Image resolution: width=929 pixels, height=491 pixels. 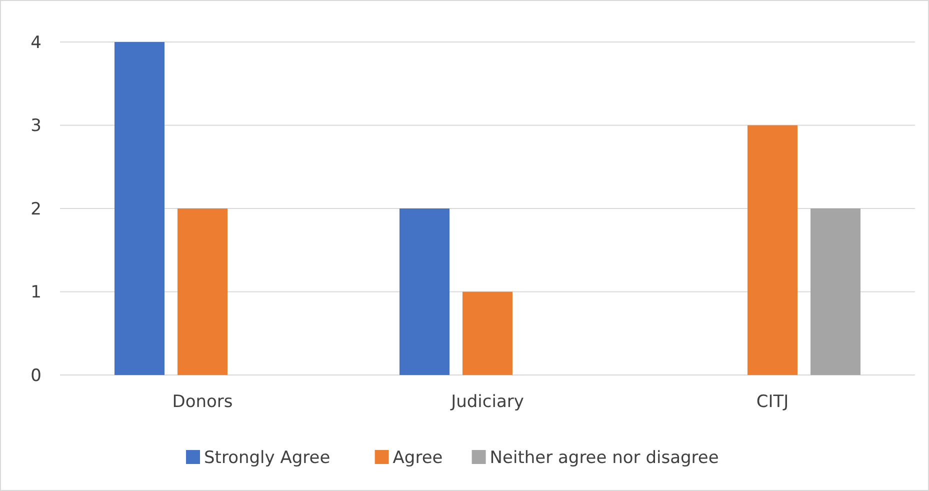 What do you see at coordinates (36, 126) in the screenshot?
I see `y-tick-label: 3` at bounding box center [36, 126].